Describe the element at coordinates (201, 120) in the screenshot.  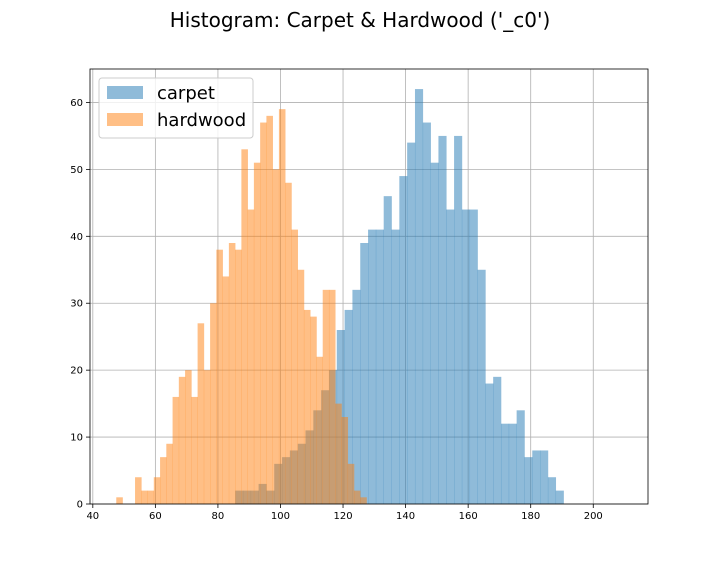
I see `hardwood-legend-label: hardwood` at that location.